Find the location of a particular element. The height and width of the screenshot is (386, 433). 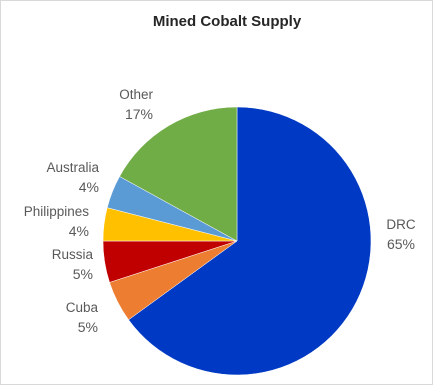

pie-slice-other is located at coordinates (178, 174).